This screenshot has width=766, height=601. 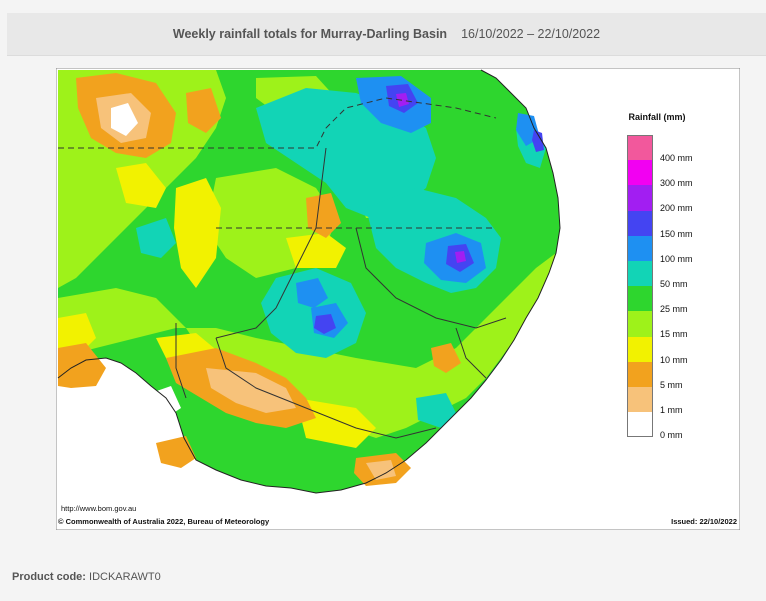 What do you see at coordinates (671, 410) in the screenshot?
I see `legend-label: 1 mm` at bounding box center [671, 410].